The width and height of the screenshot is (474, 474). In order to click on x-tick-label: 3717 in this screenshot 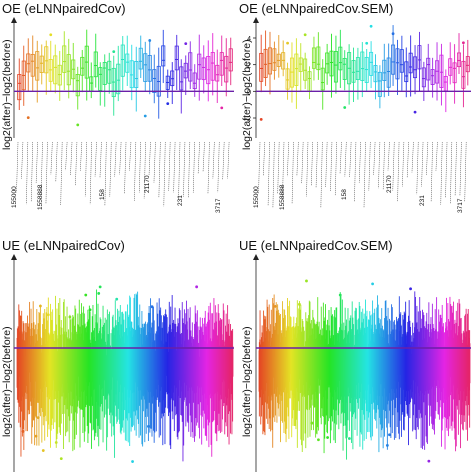, I will do `click(218, 205)`.